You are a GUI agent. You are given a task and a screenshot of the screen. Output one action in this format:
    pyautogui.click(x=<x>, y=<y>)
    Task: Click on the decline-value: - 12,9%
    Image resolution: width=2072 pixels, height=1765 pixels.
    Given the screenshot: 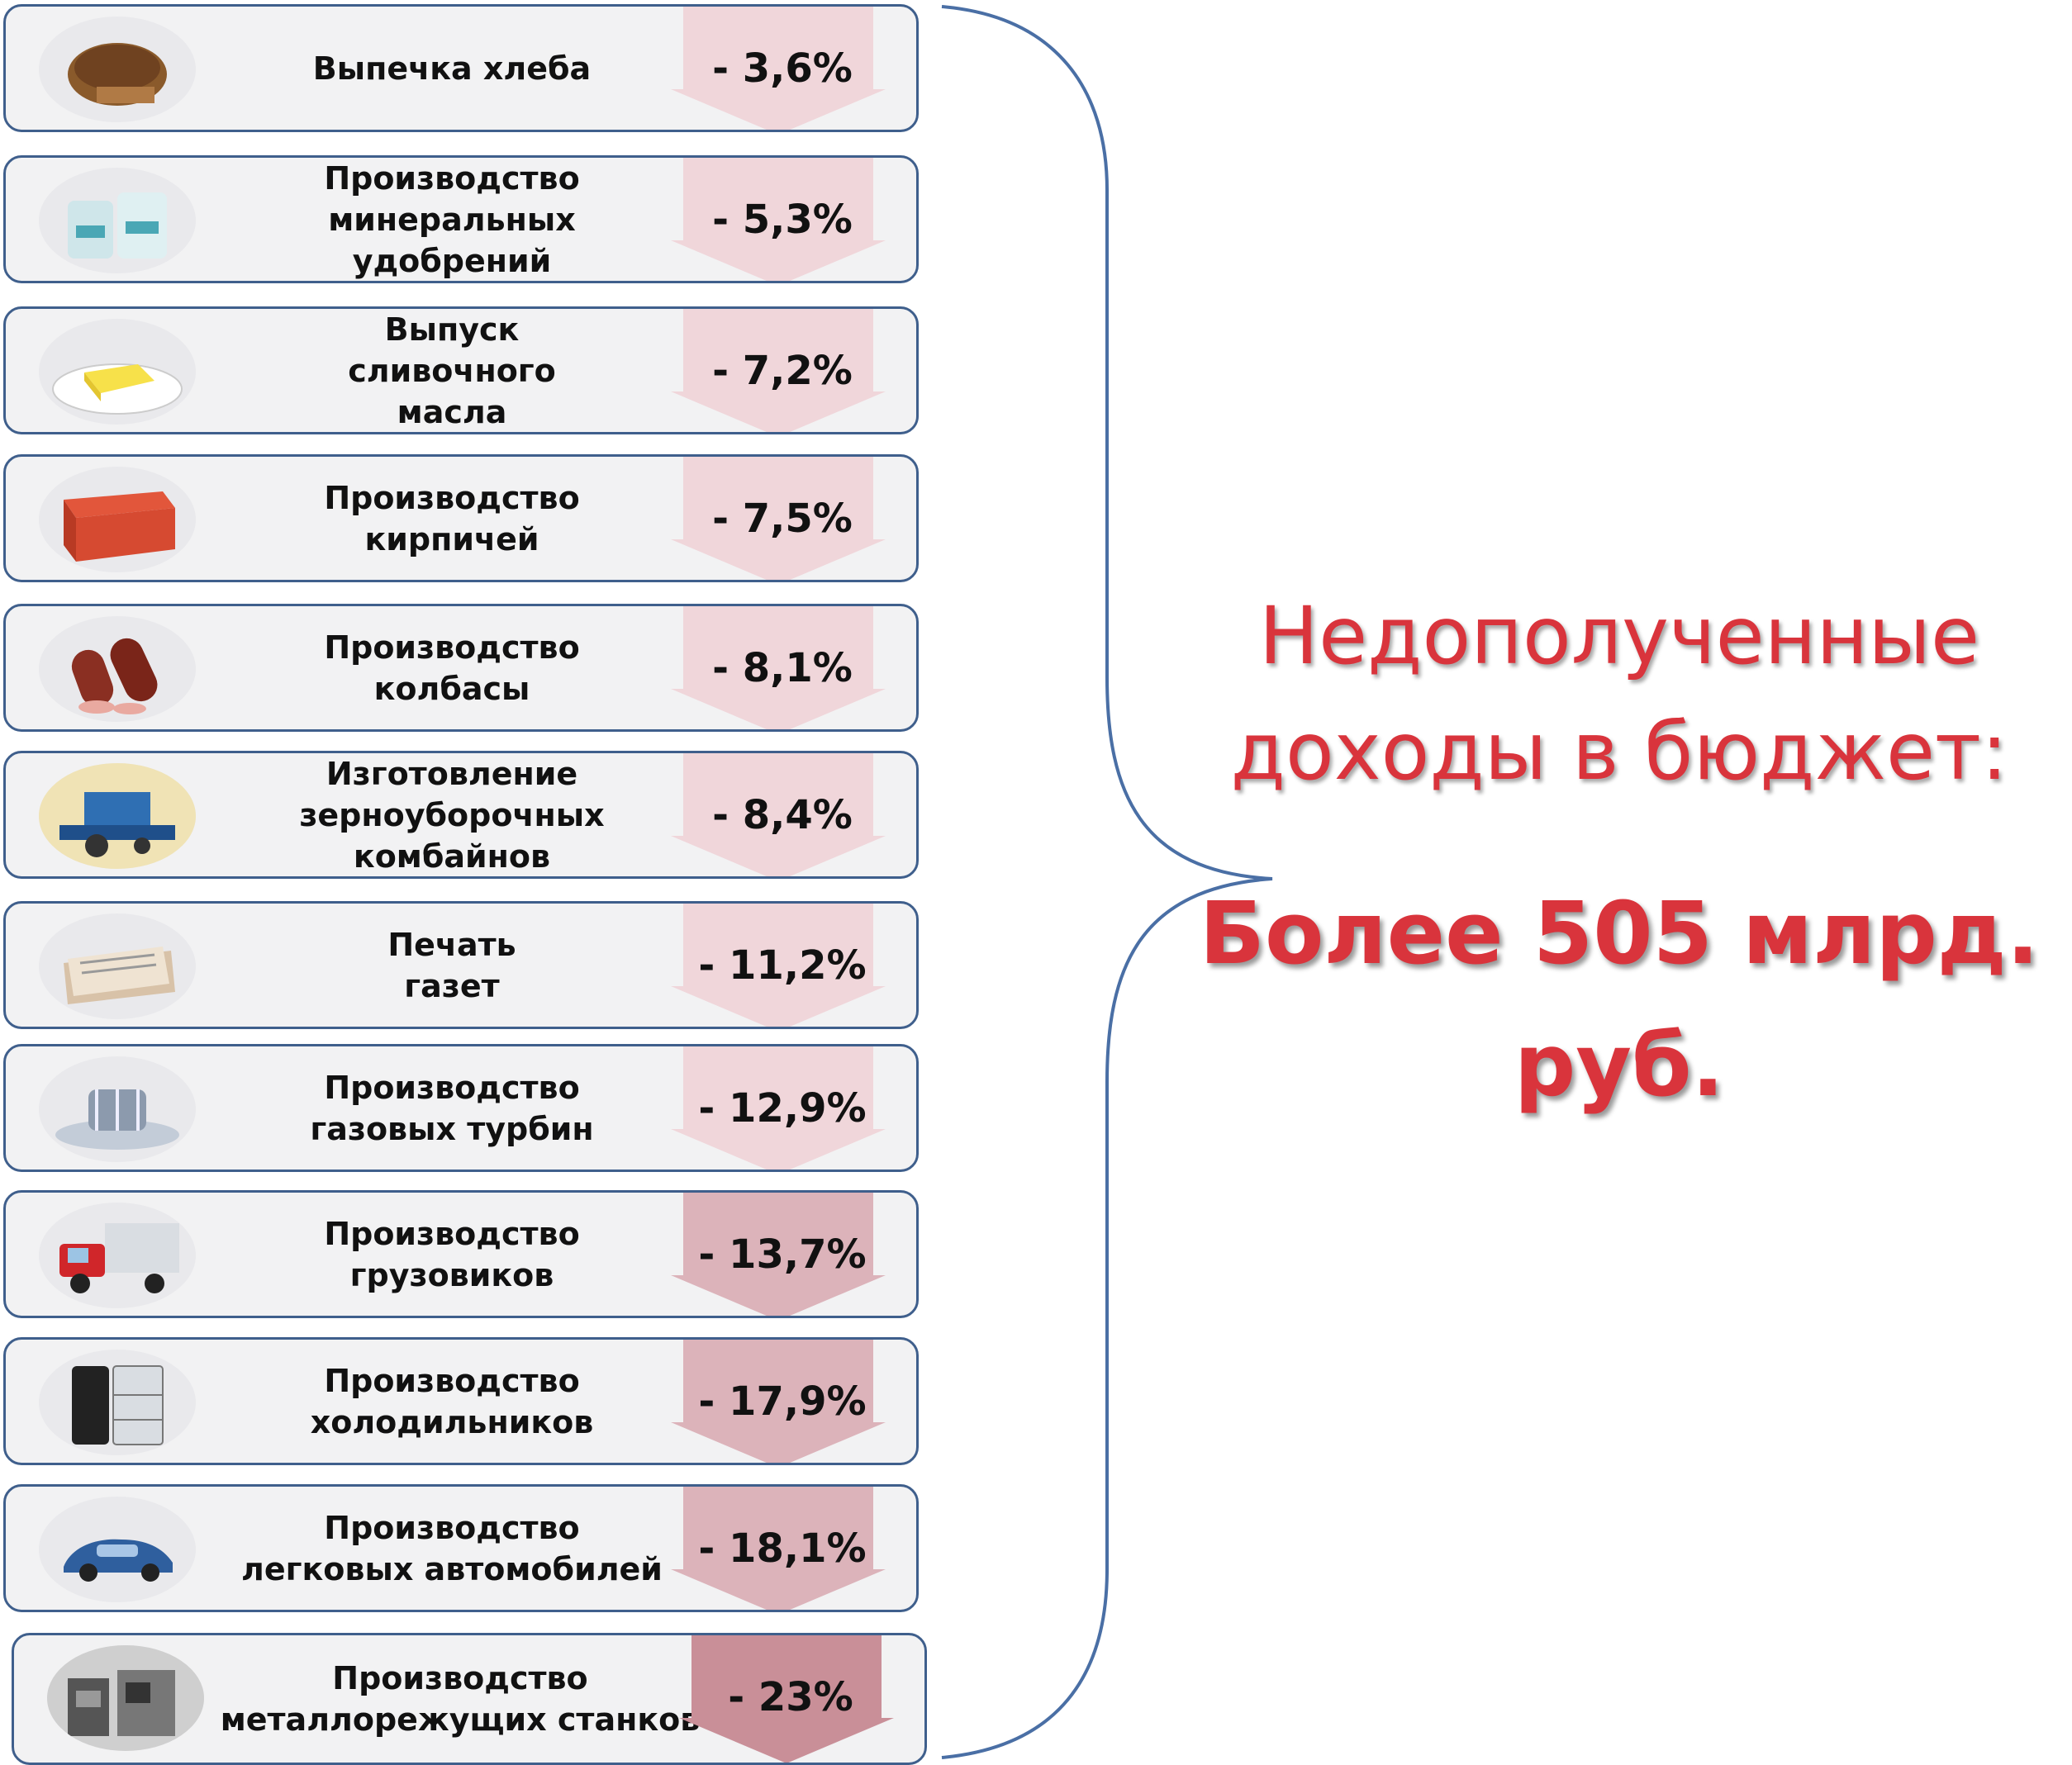 What is the action you would take?
    pyautogui.click(x=782, y=1108)
    